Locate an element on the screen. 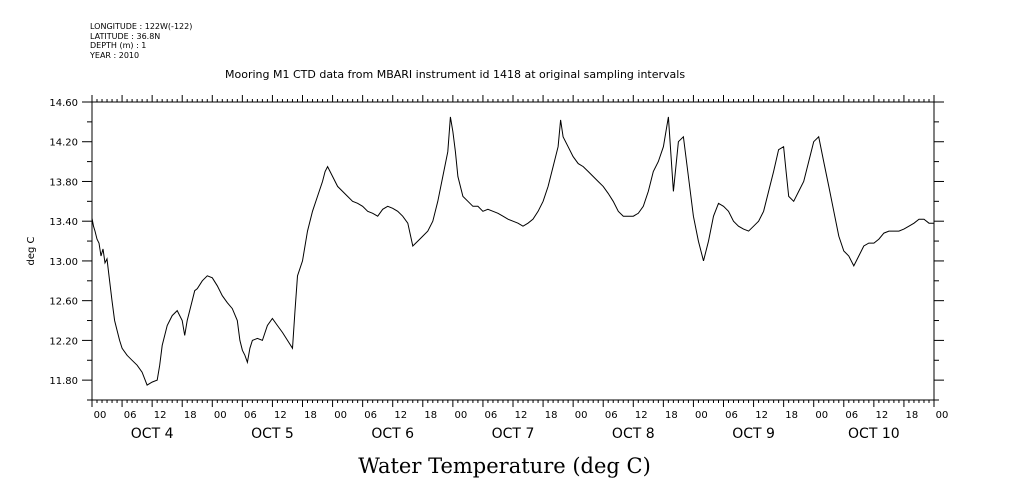 This screenshot has height=504, width=1009. x-day-label: OCT 9 is located at coordinates (753, 434).